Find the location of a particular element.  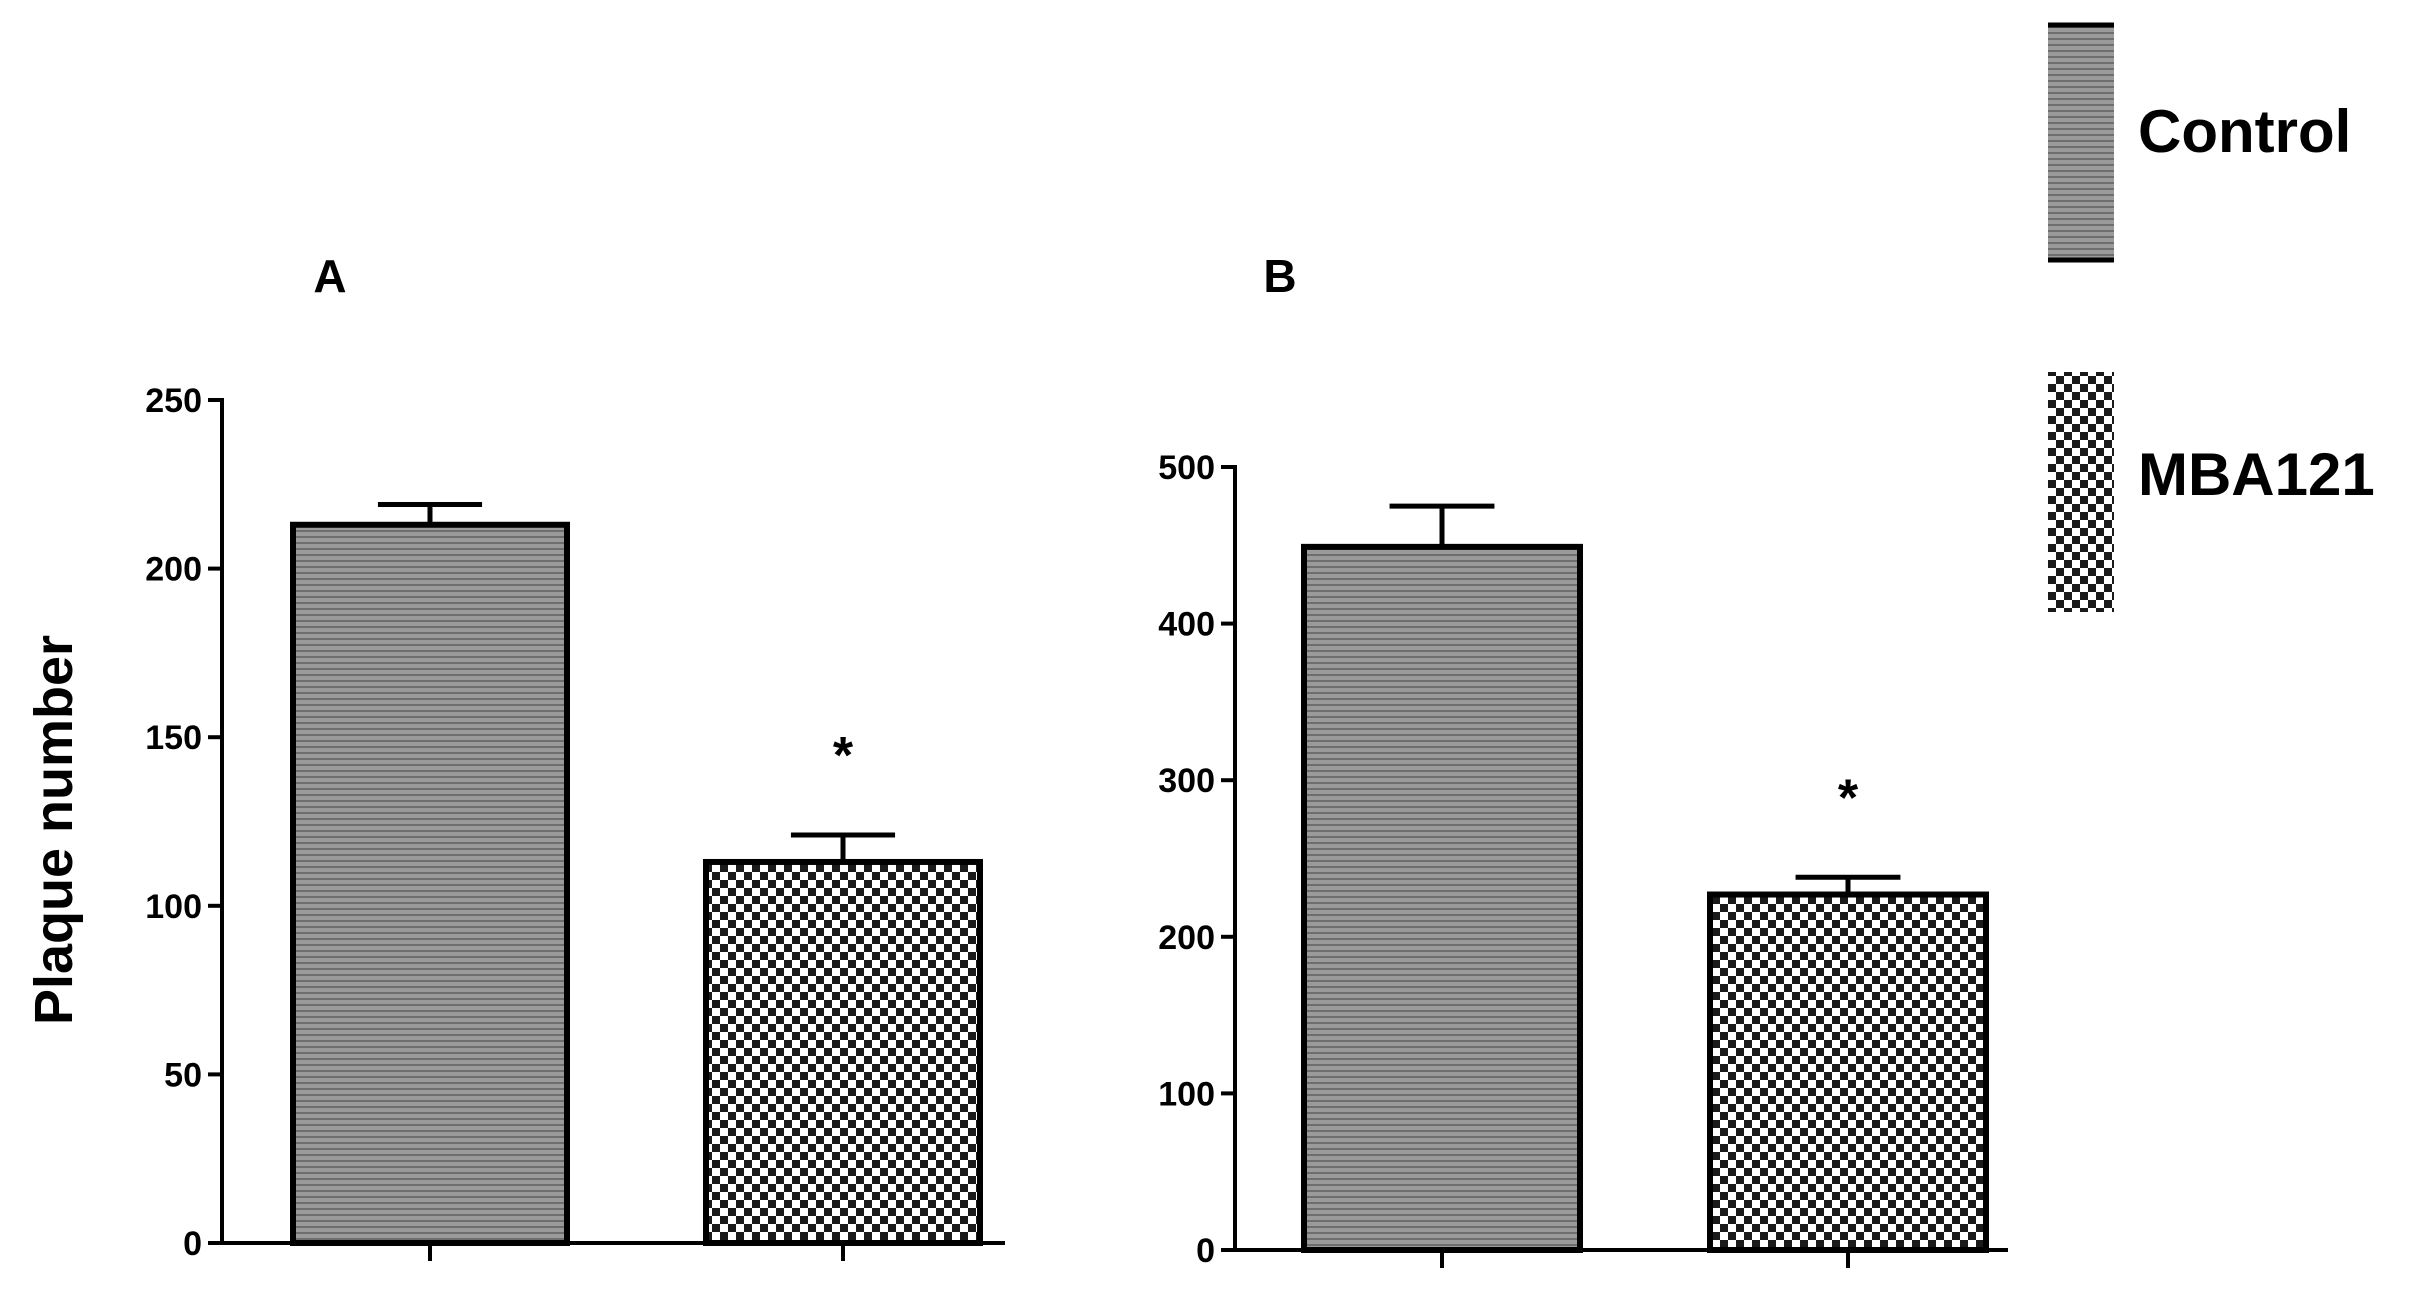

y-axis-label: Plaque number is located at coordinates (54, 830).